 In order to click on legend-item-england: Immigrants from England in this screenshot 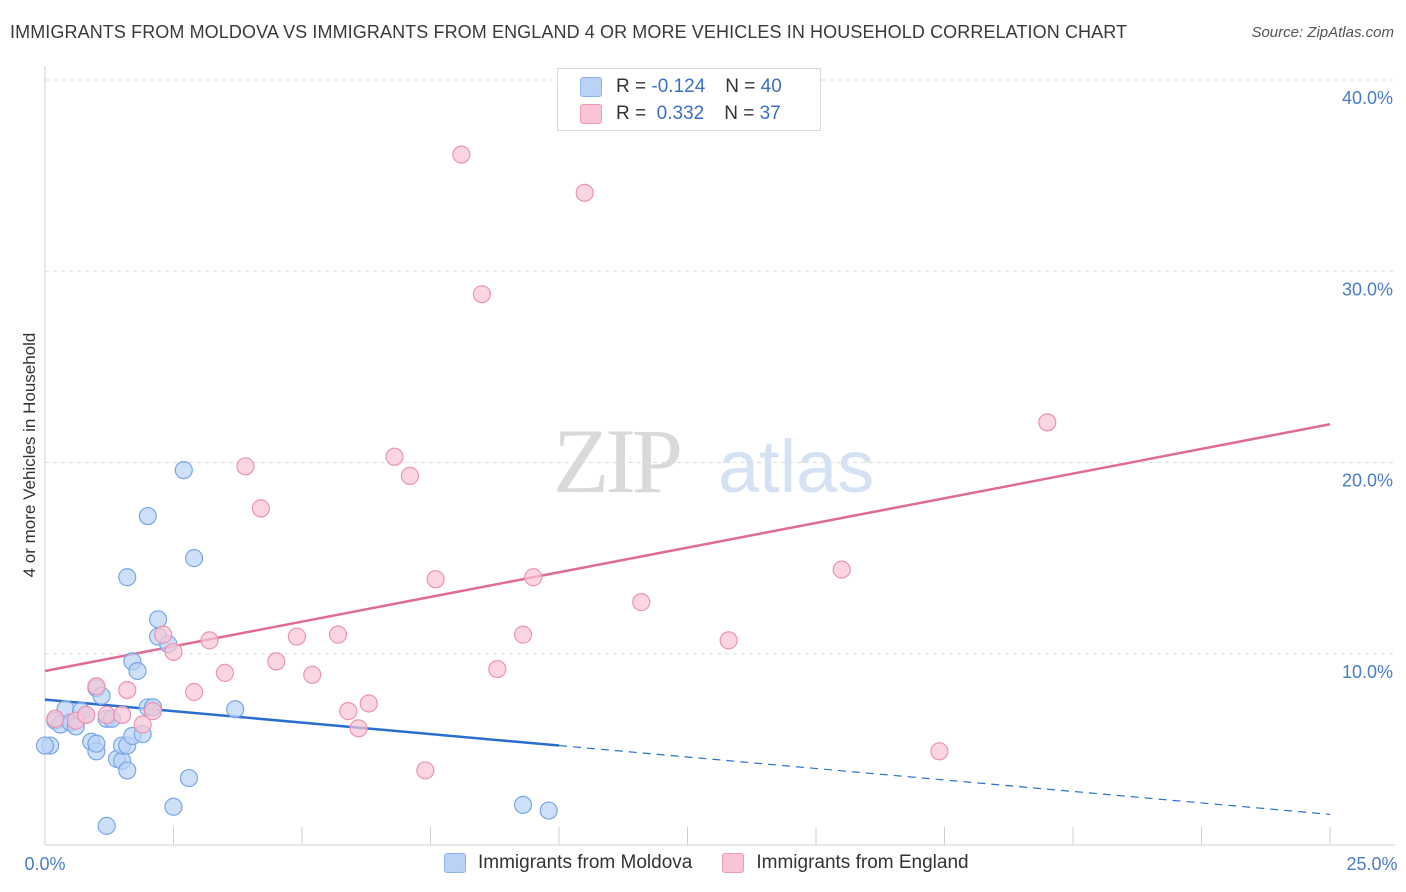, I will do `click(845, 863)`.